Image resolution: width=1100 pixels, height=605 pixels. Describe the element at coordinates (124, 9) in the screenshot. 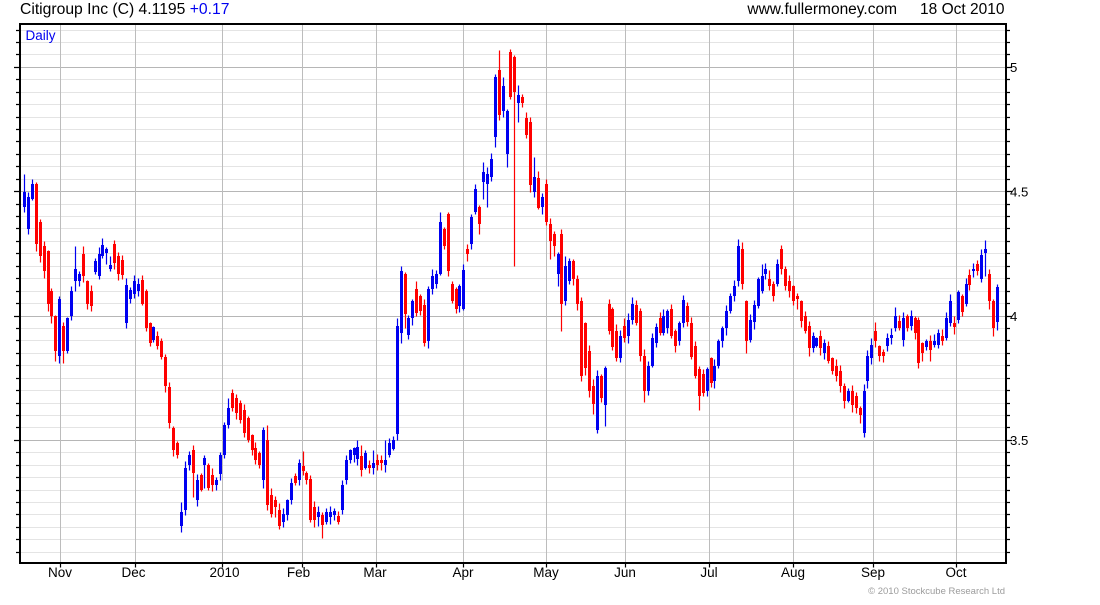

I see `svg-text: Citigroup Inc (C) 4.1195 +0.17` at that location.